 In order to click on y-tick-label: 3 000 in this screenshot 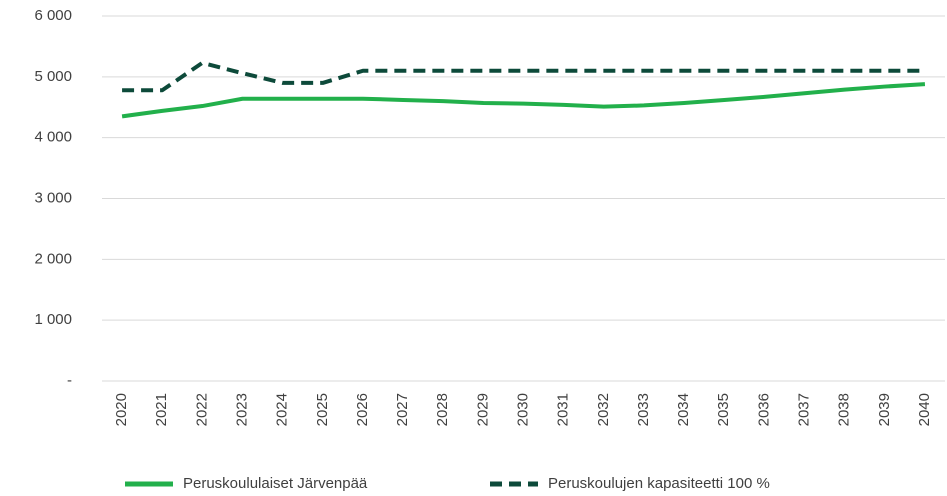, I will do `click(53, 197)`.